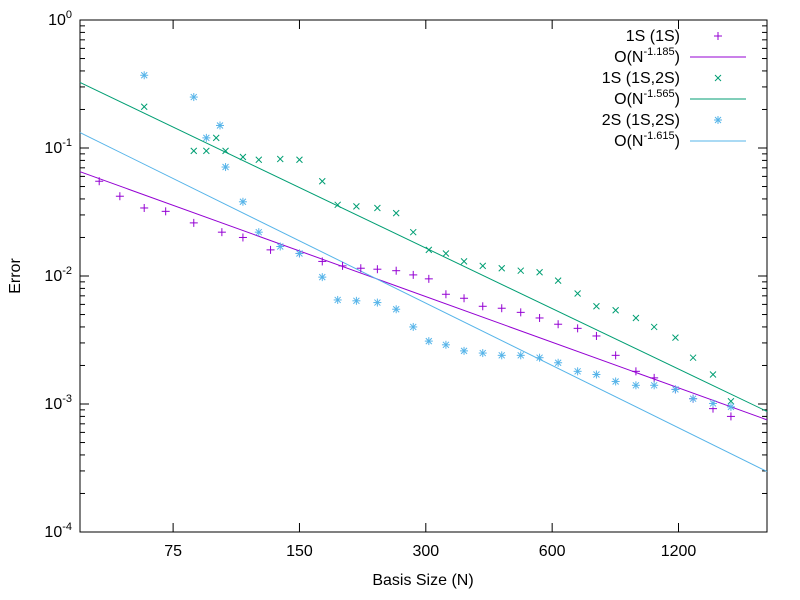 The width and height of the screenshot is (800, 600). Describe the element at coordinates (299, 551) in the screenshot. I see `x-tick-label: 150` at that location.